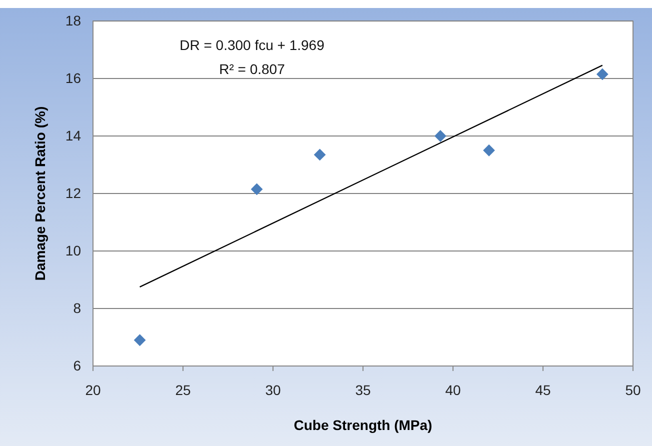 Image resolution: width=652 pixels, height=446 pixels. Describe the element at coordinates (363, 390) in the screenshot. I see `x-tick-label: 35` at that location.